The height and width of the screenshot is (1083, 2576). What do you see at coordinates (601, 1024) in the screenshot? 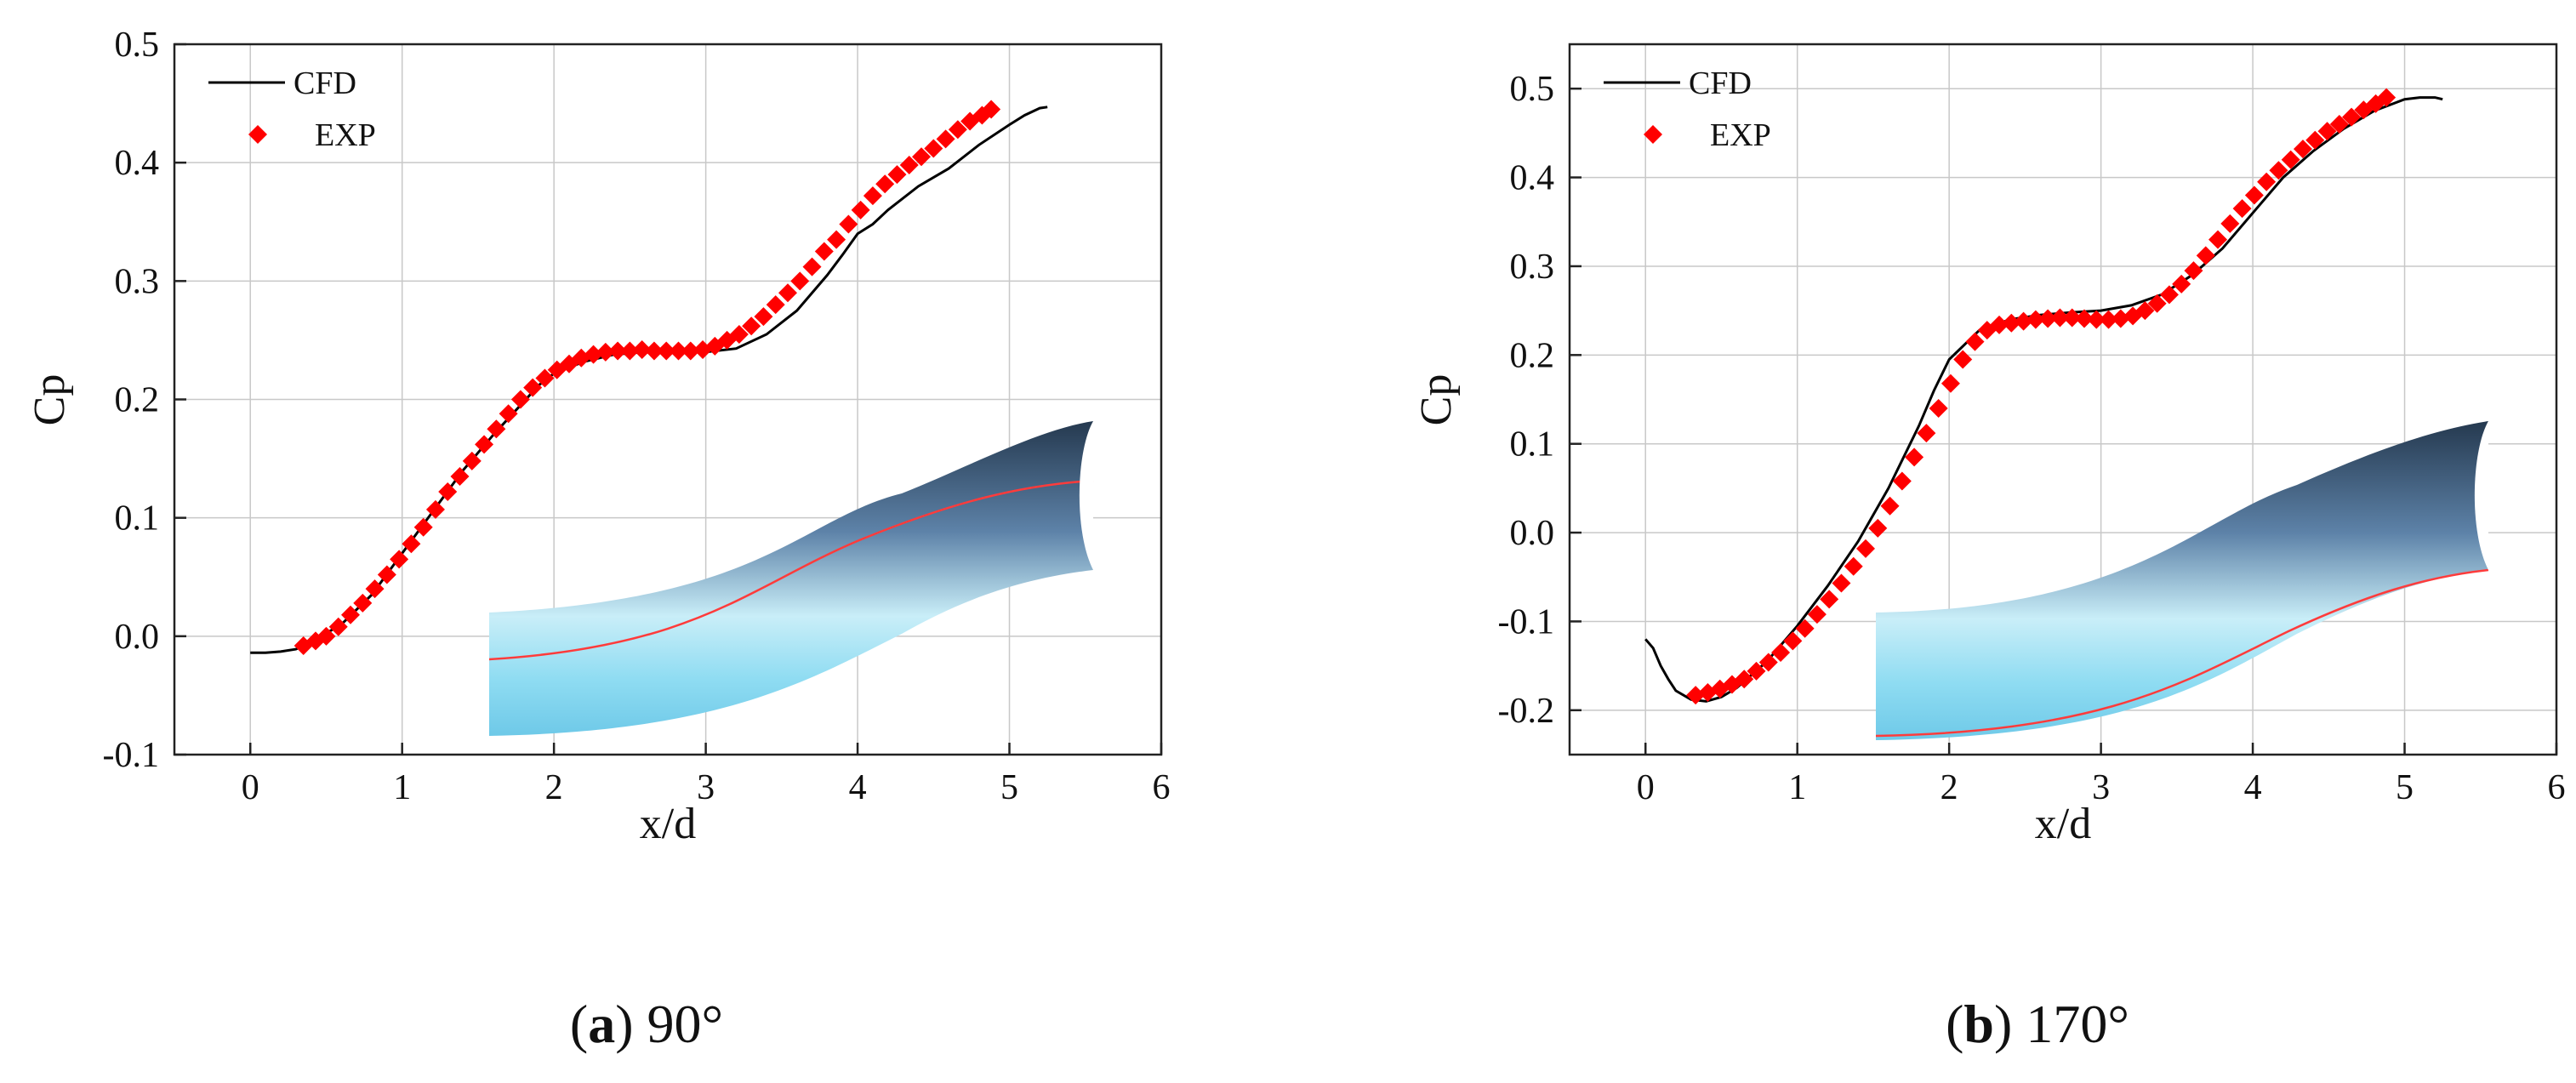
I see `panel-letter-a: a` at bounding box center [601, 1024].